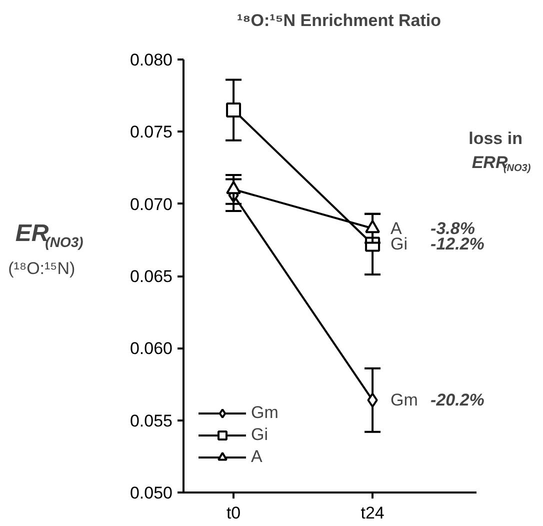 The image size is (543, 526). I want to click on y-tick-label: 0.050, so click(151, 493).